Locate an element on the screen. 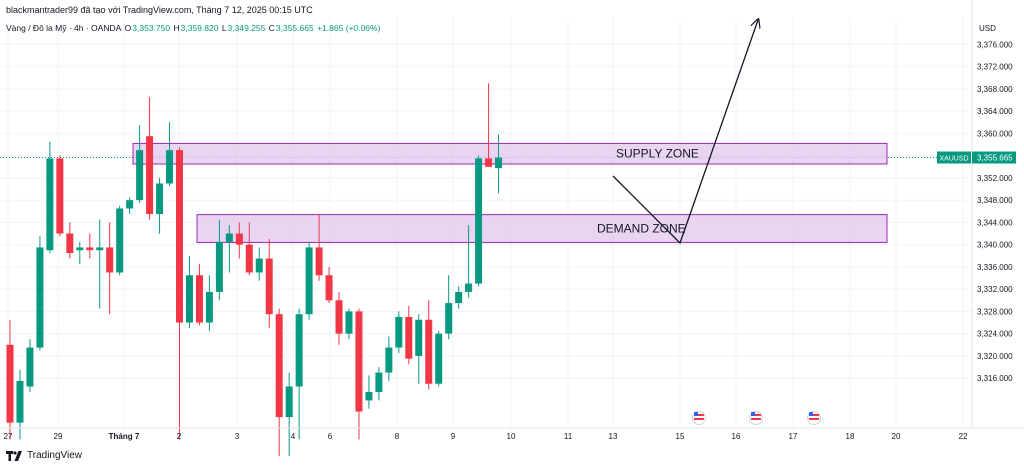 This screenshot has height=468, width=1024. time-tick-label: 3 is located at coordinates (237, 436).